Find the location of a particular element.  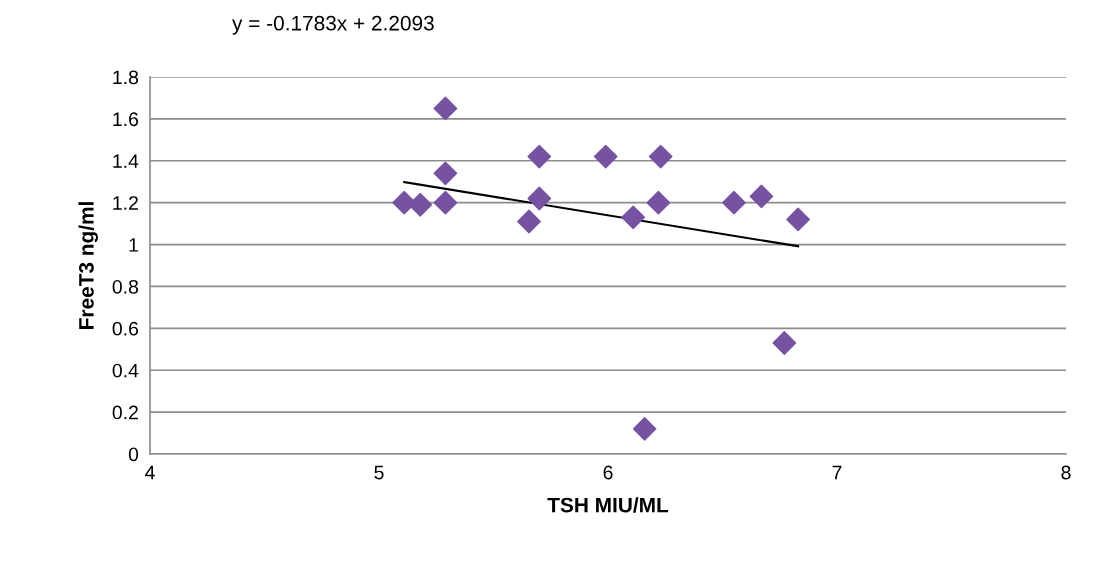

y-tick-label: 1.8 is located at coordinates (126, 77).